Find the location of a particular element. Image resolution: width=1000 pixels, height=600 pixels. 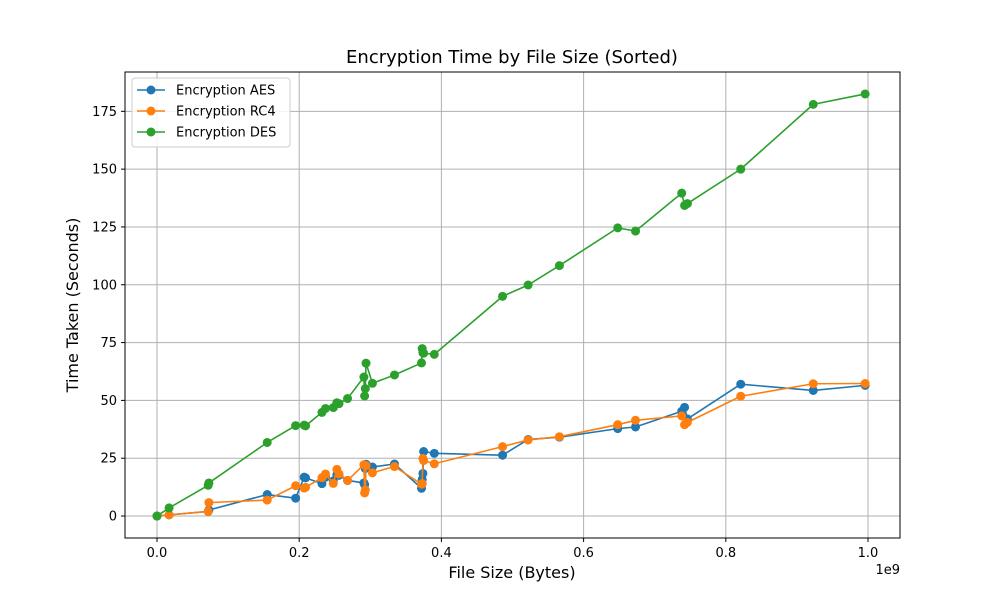

y-tick-label: 75 is located at coordinates (108, 343).